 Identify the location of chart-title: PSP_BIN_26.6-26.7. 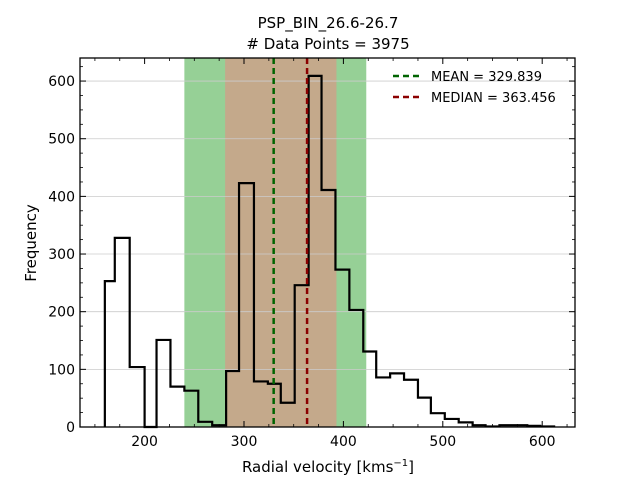
(328, 23).